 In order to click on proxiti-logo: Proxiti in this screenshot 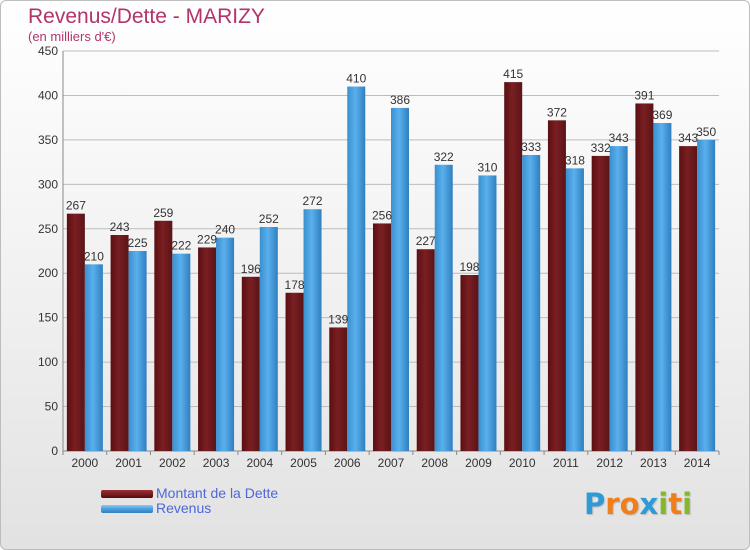, I will do `click(638, 504)`.